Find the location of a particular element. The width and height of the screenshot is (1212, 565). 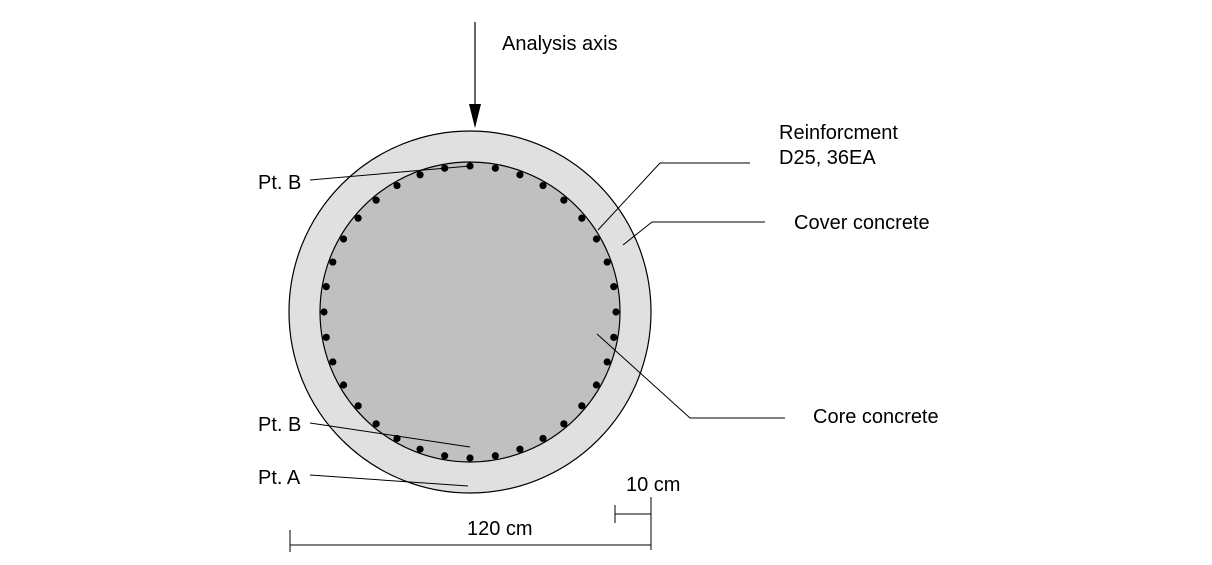

analysis-axis-arrowhead is located at coordinates (475, 116).